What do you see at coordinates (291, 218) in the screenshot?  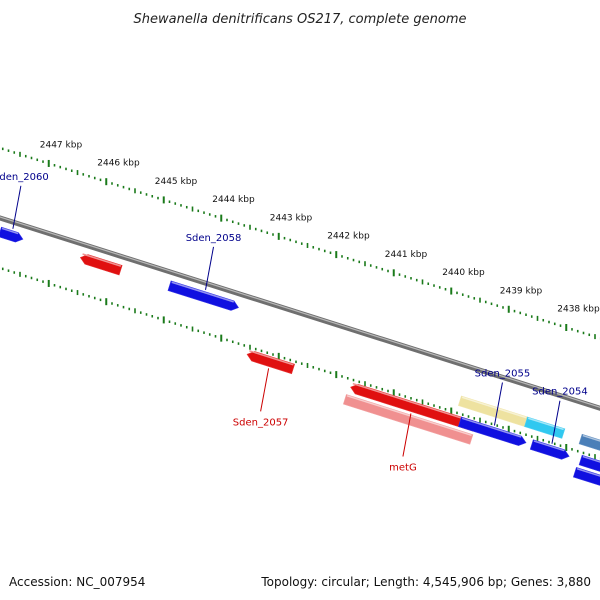 I see `tick-label-2443: 2443 kbp` at bounding box center [291, 218].